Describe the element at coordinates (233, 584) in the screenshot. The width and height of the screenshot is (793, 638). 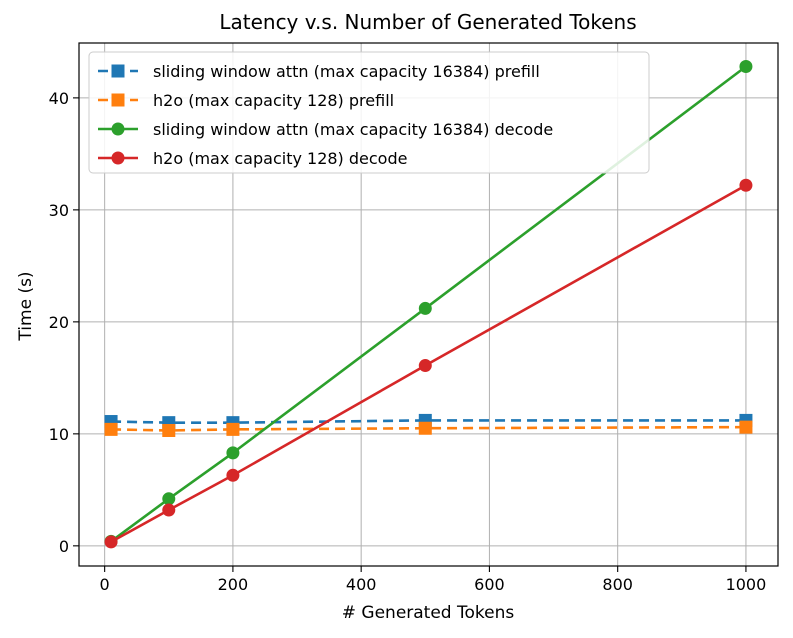
I see `x-tick-label: 200` at that location.